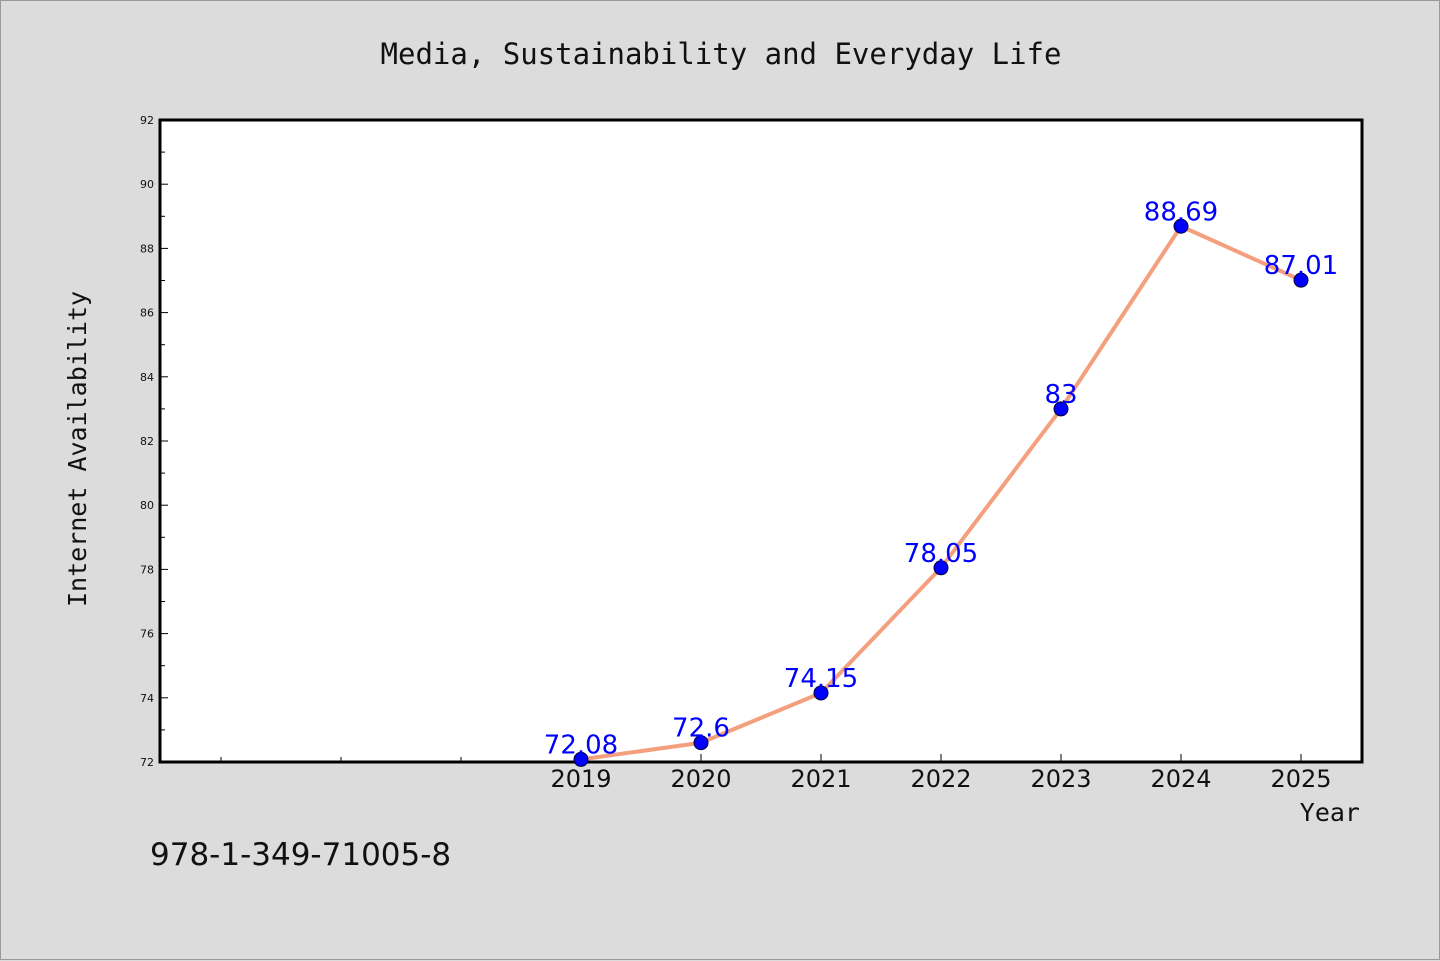 This screenshot has width=1440, height=961. What do you see at coordinates (700, 779) in the screenshot?
I see `x-tick-label: 2020` at bounding box center [700, 779].